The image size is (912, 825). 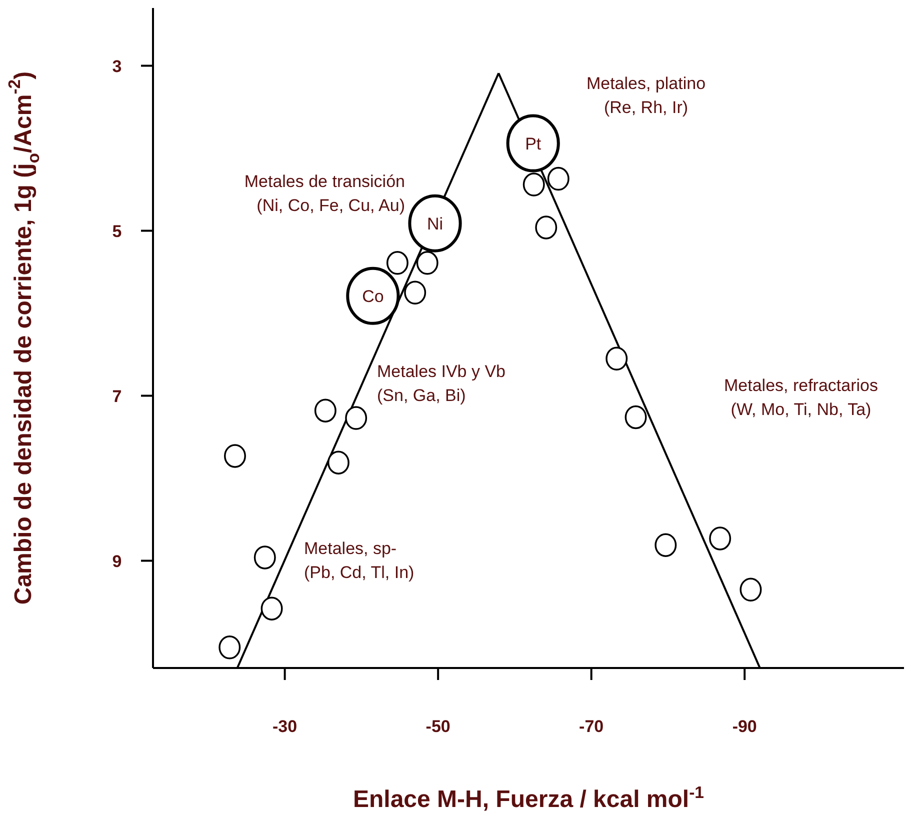 What do you see at coordinates (801, 397) in the screenshot?
I see `annotation: Metales, refractarios (W, Mo, Ti, Nb, Ta)` at bounding box center [801, 397].